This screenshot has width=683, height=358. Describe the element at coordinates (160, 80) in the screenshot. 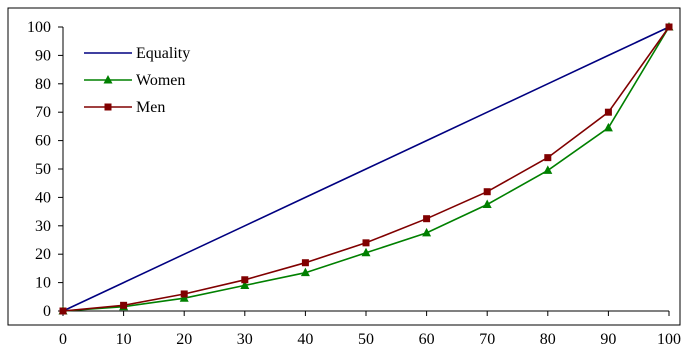

I see `legend-label-women: Women` at that location.